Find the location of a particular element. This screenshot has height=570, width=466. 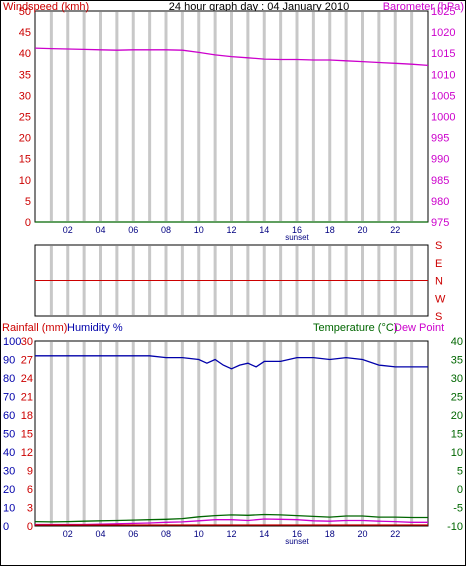

temperature-y-tick-label: 15 is located at coordinates (457, 435).